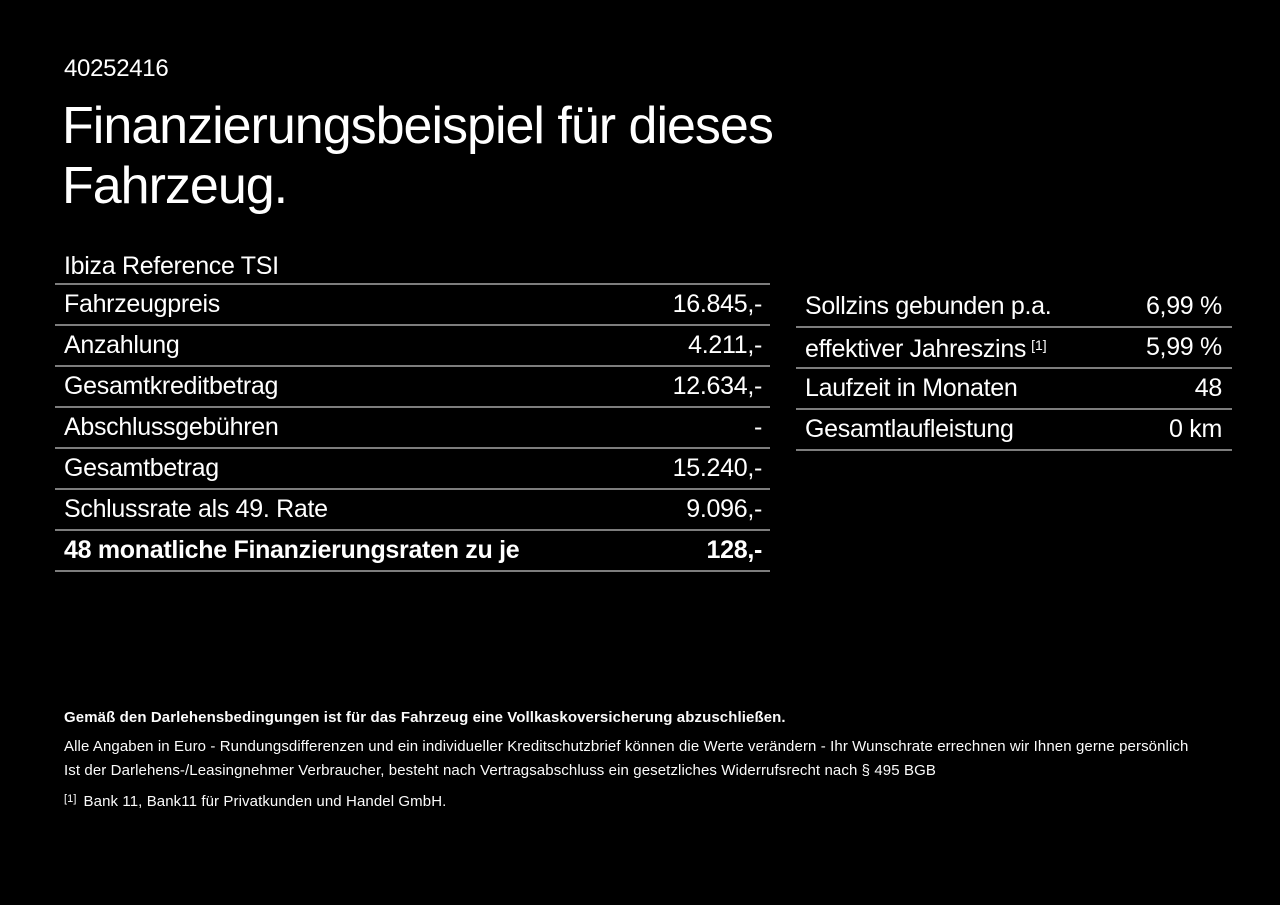  I want to click on table-row-gesamtbetrag: Gesamtbetrag 15.240,-, so click(412, 469).